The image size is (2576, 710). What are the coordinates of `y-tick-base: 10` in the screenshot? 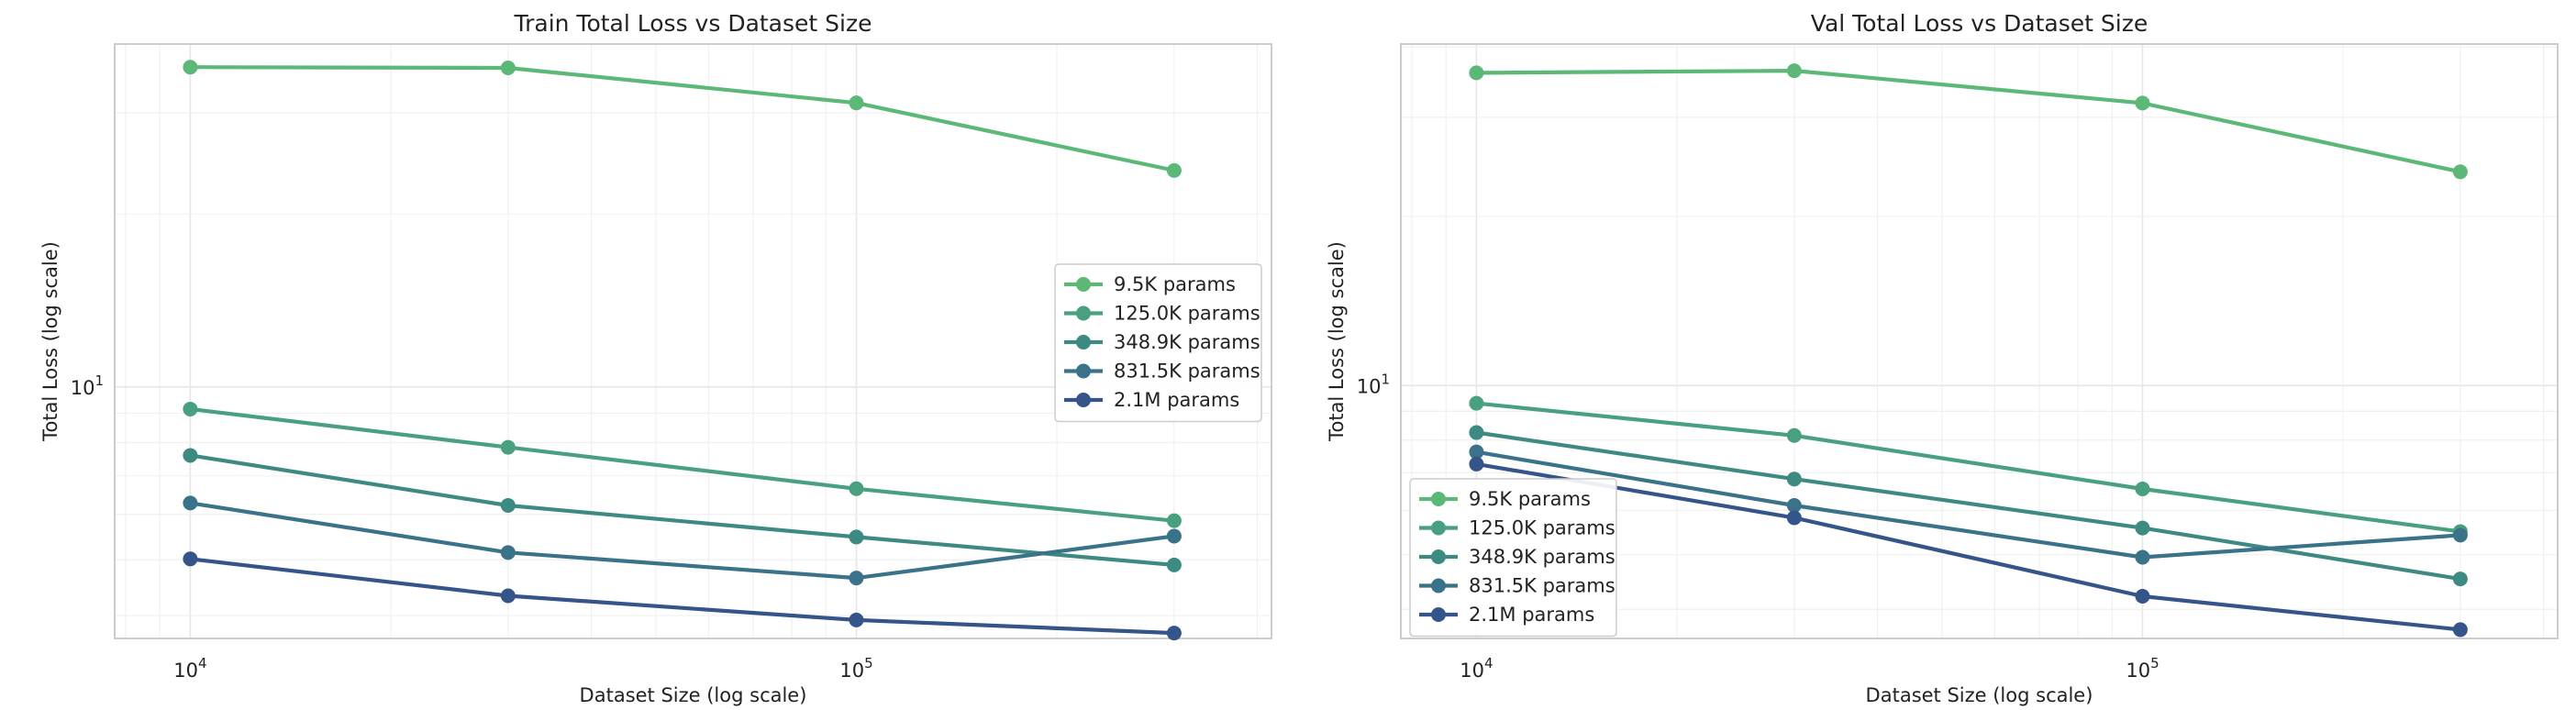 It's located at (1369, 386).